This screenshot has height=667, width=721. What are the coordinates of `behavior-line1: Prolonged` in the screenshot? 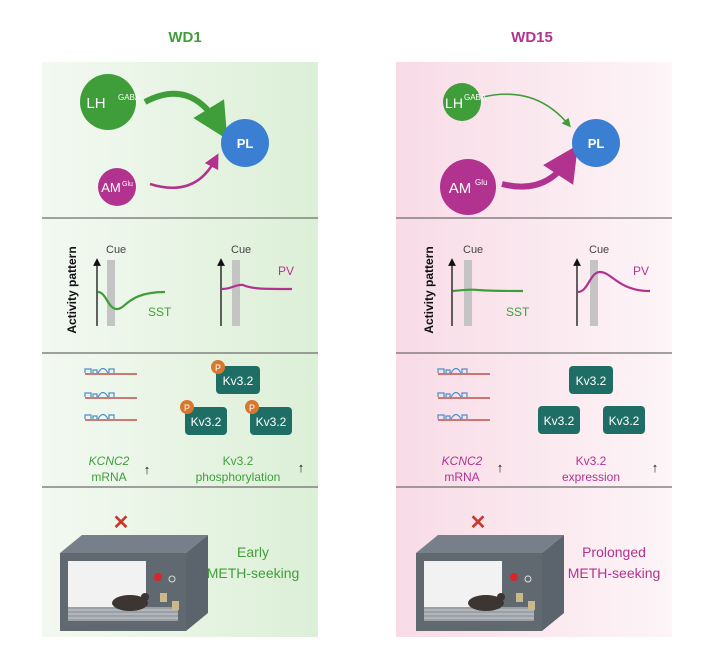 It's located at (614, 552).